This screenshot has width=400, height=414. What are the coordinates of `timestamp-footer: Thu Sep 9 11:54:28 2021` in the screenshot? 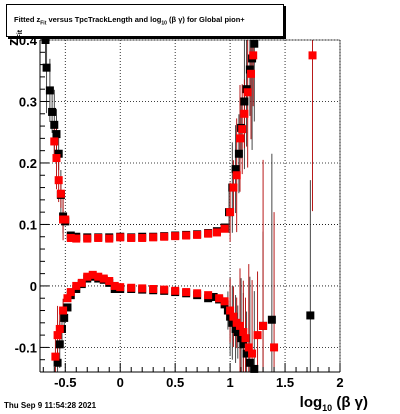 It's located at (50, 405).